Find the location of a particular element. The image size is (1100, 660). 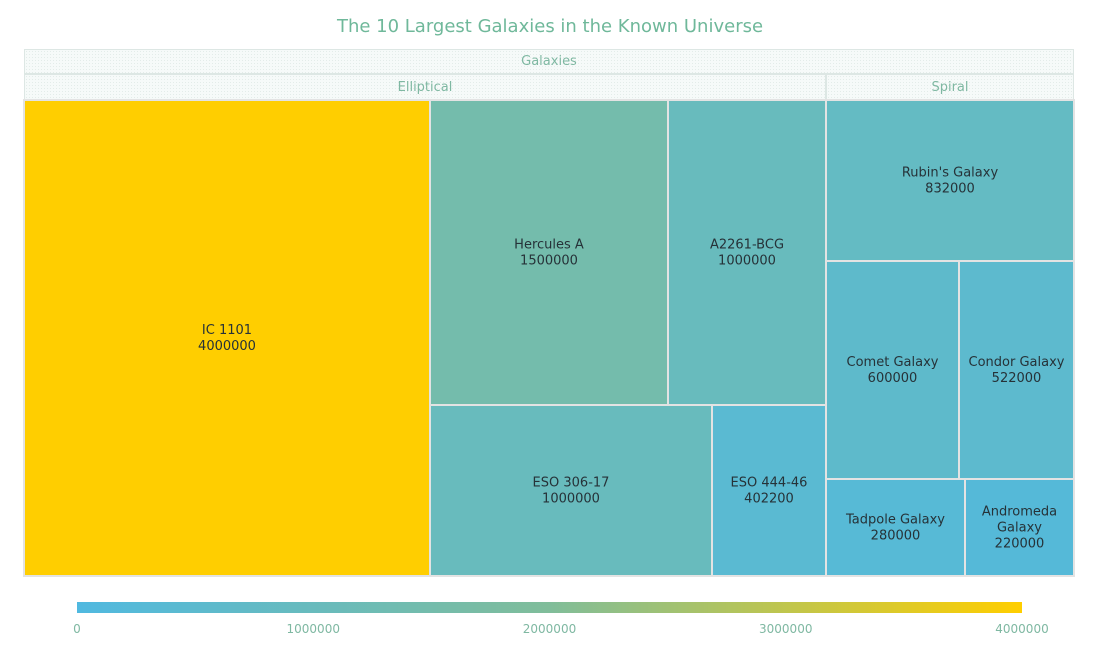

tile-rect-tadpole-galaxy is located at coordinates (895, 527).